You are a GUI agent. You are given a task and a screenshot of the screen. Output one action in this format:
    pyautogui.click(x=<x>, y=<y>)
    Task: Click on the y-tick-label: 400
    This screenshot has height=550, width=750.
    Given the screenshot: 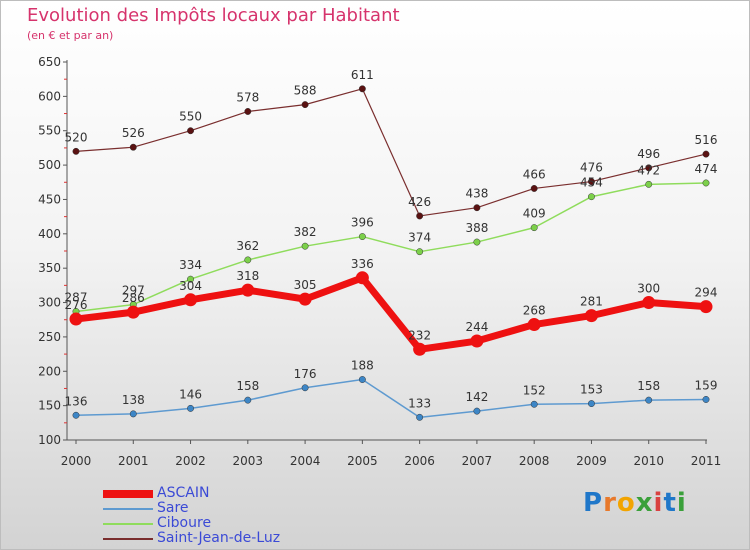 What is the action you would take?
    pyautogui.click(x=49, y=234)
    